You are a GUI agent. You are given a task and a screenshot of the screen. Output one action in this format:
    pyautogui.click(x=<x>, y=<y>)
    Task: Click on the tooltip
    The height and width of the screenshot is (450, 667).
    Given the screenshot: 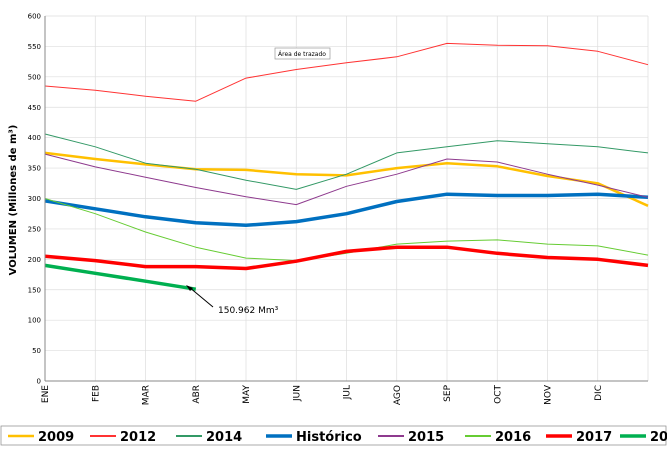 What is the action you would take?
    pyautogui.click(x=302, y=53)
    